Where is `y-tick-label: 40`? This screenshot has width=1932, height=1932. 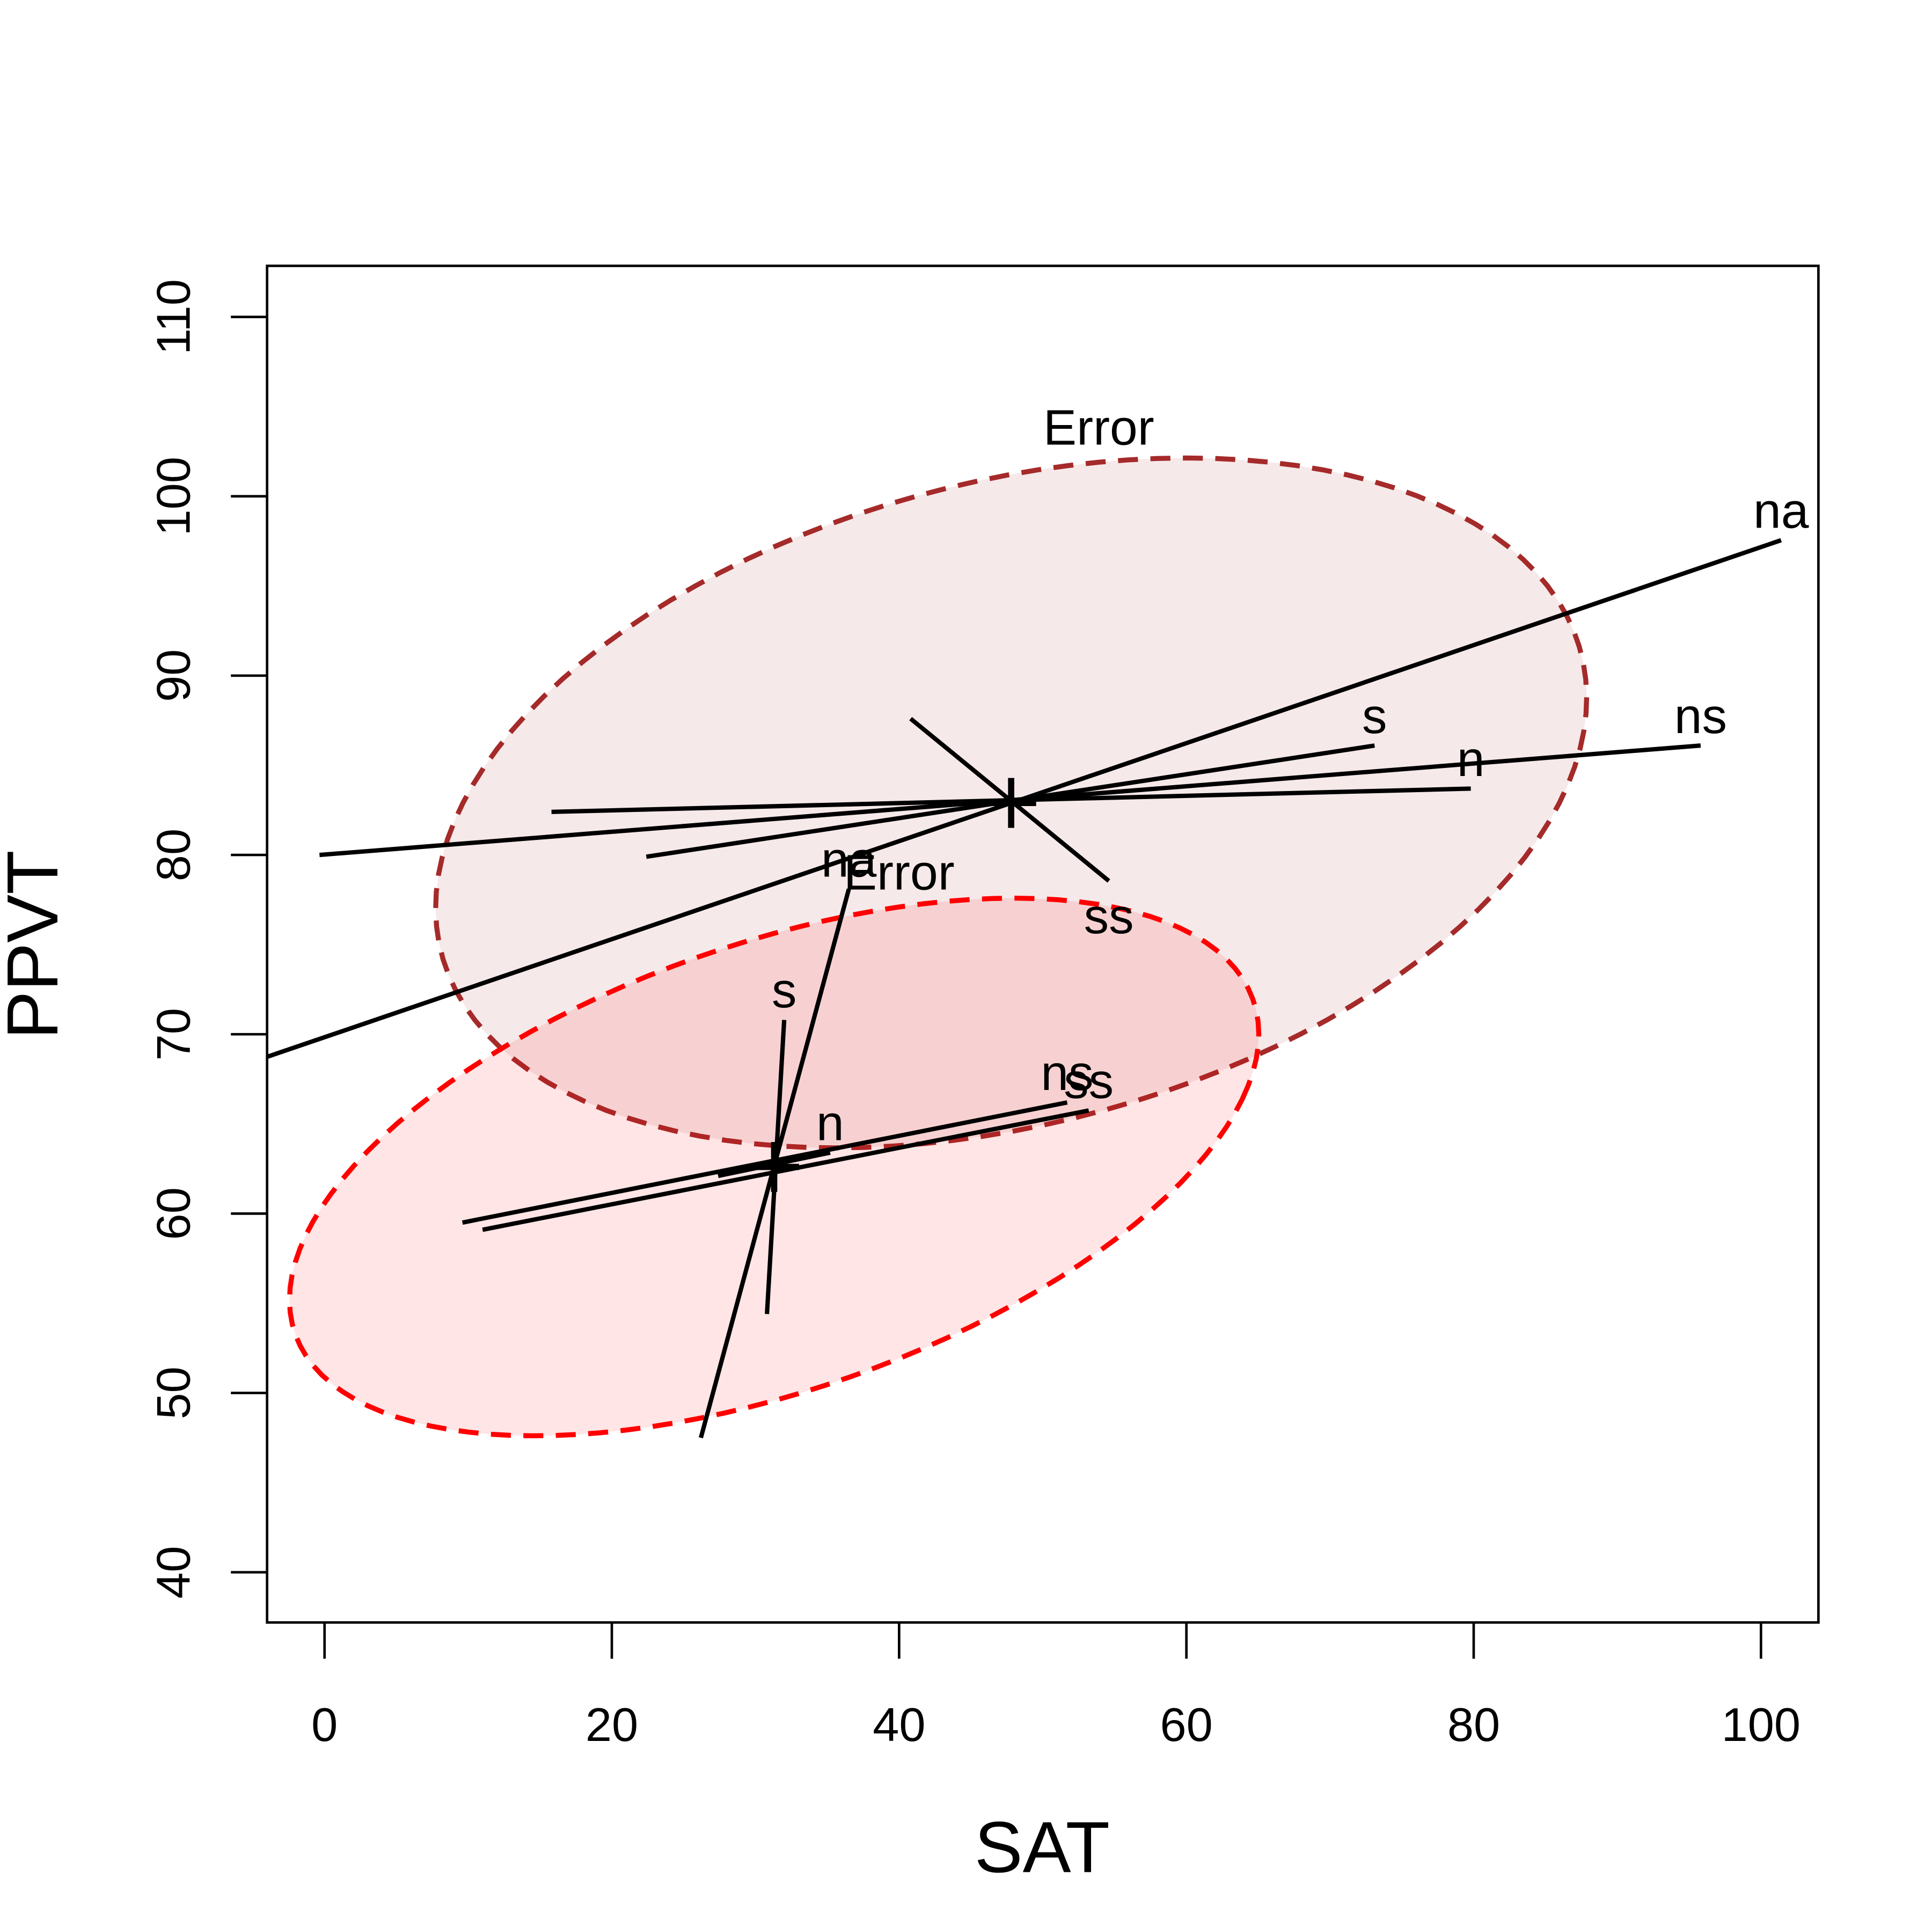
y-tick-label: 40 is located at coordinates (173, 1572).